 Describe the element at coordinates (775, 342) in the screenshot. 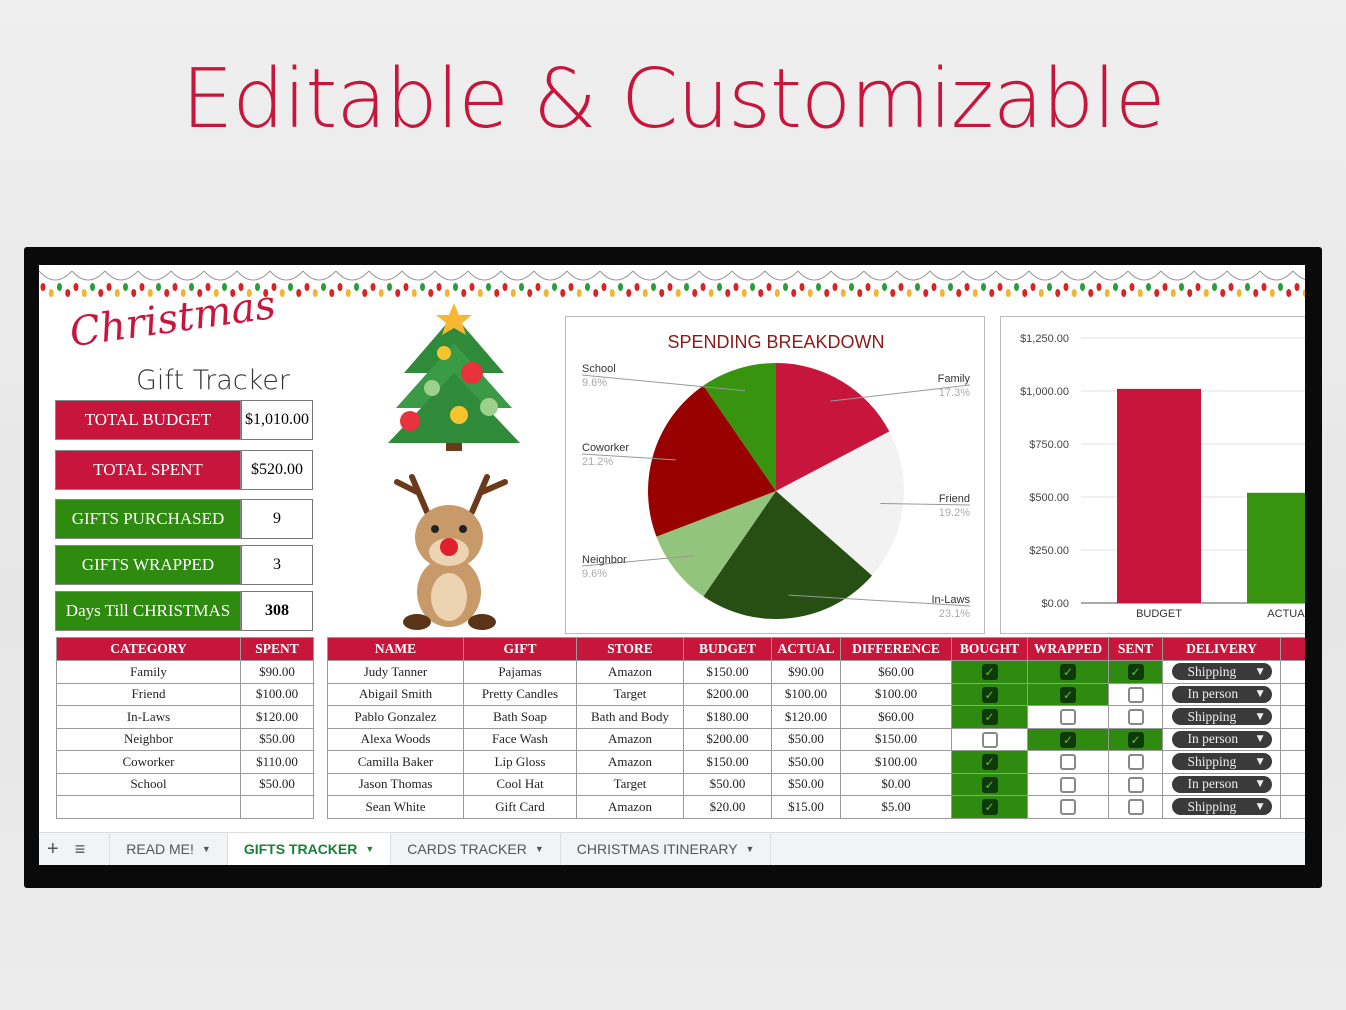

I see `chart-title: SPENDING BREAKDOWN` at that location.